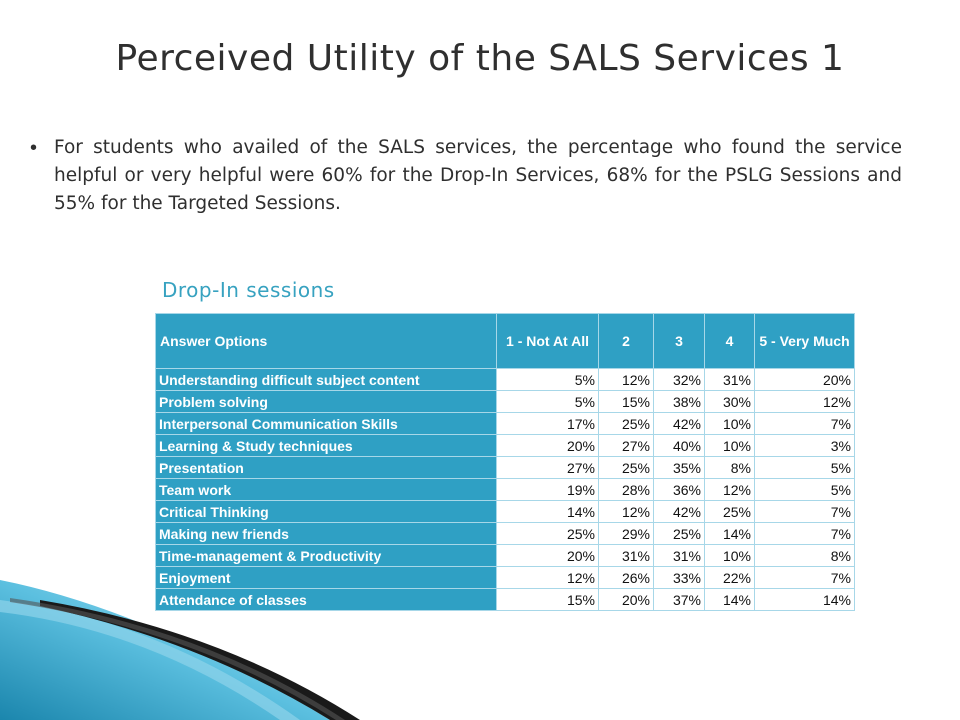 This screenshot has width=960, height=720. I want to click on row-label: Presentation, so click(326, 467).